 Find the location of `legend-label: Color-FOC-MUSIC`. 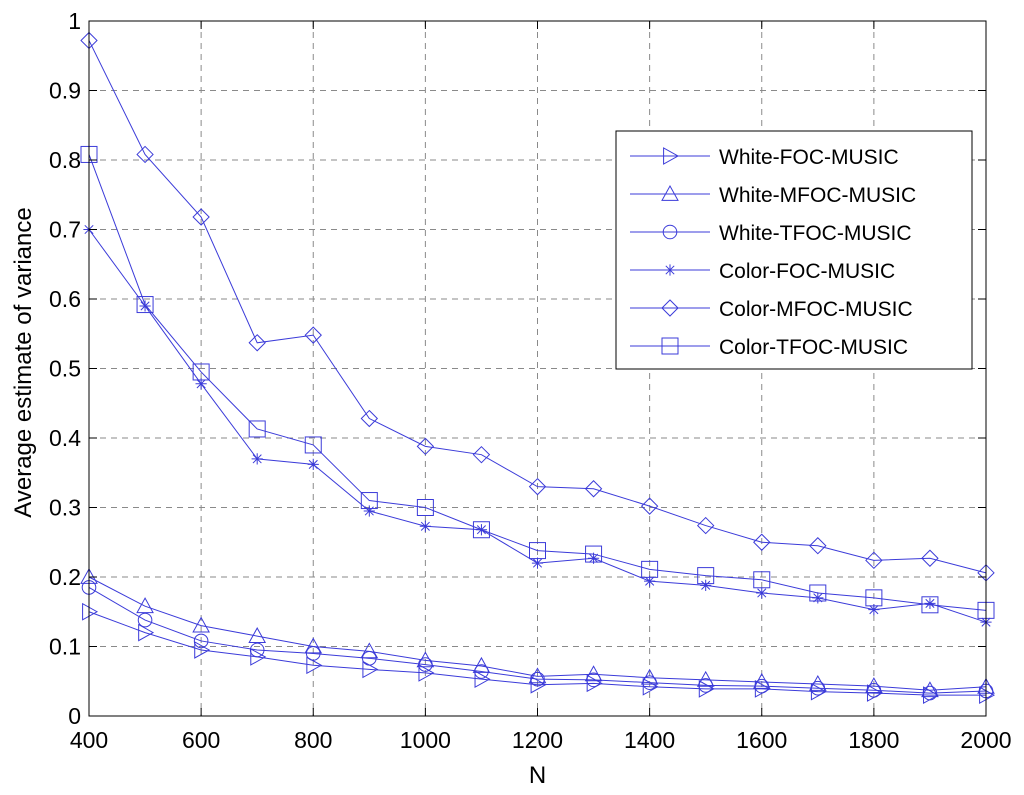

legend-label: Color-FOC-MUSIC is located at coordinates (807, 271).